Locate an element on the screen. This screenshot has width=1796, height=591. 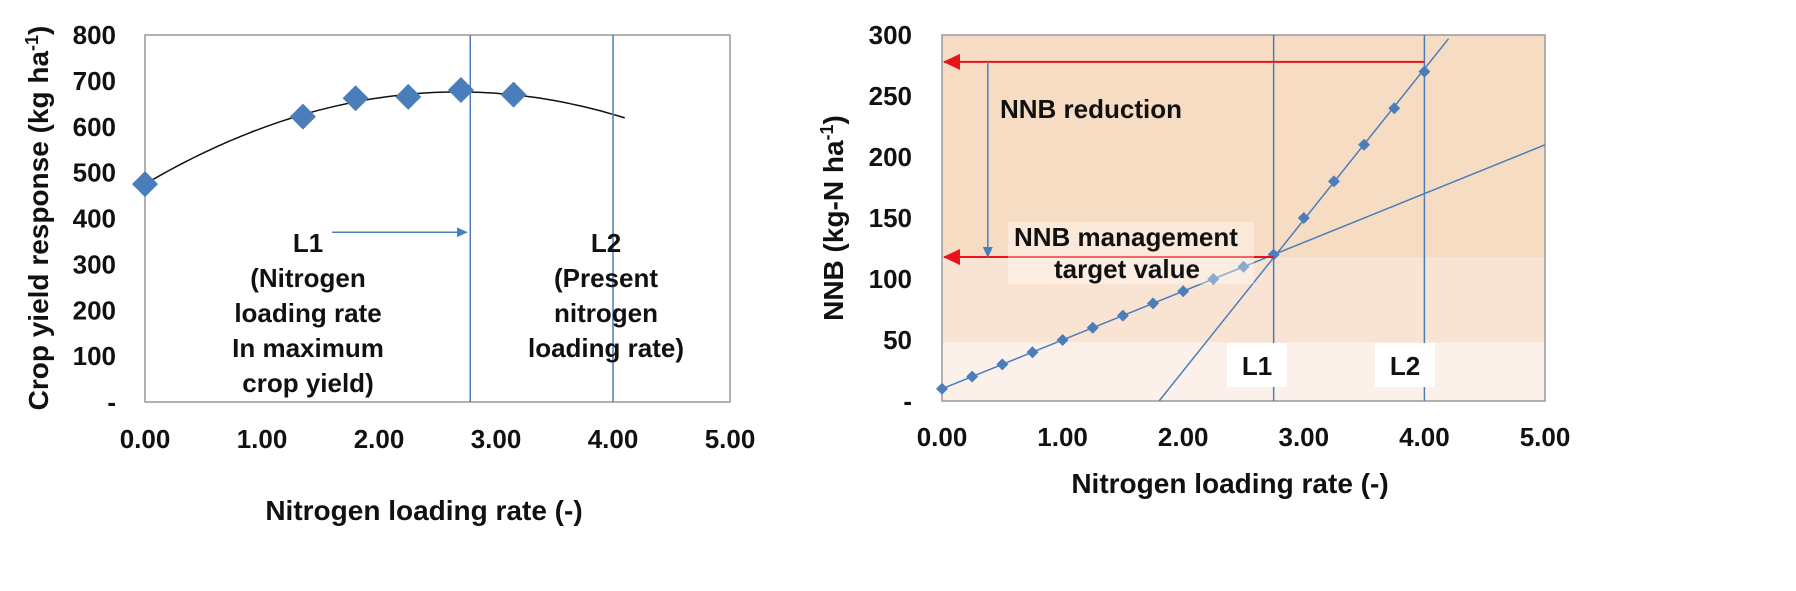
left-x-tick-label: 4.00 is located at coordinates (613, 439).